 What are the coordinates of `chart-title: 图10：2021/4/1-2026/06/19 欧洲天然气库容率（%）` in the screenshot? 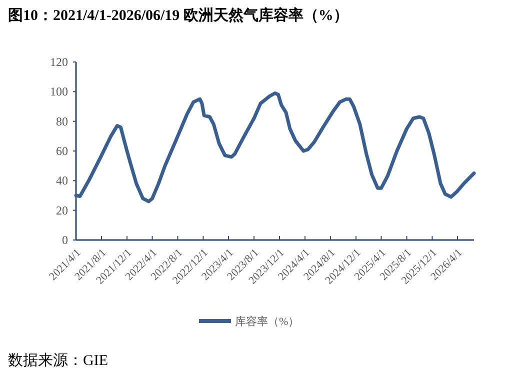 It's located at (178, 15).